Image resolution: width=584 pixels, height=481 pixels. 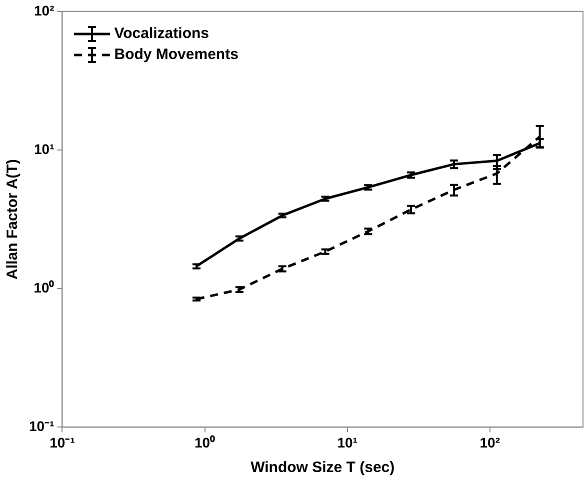 I want to click on y-tick-label: 10², so click(x=44, y=10).